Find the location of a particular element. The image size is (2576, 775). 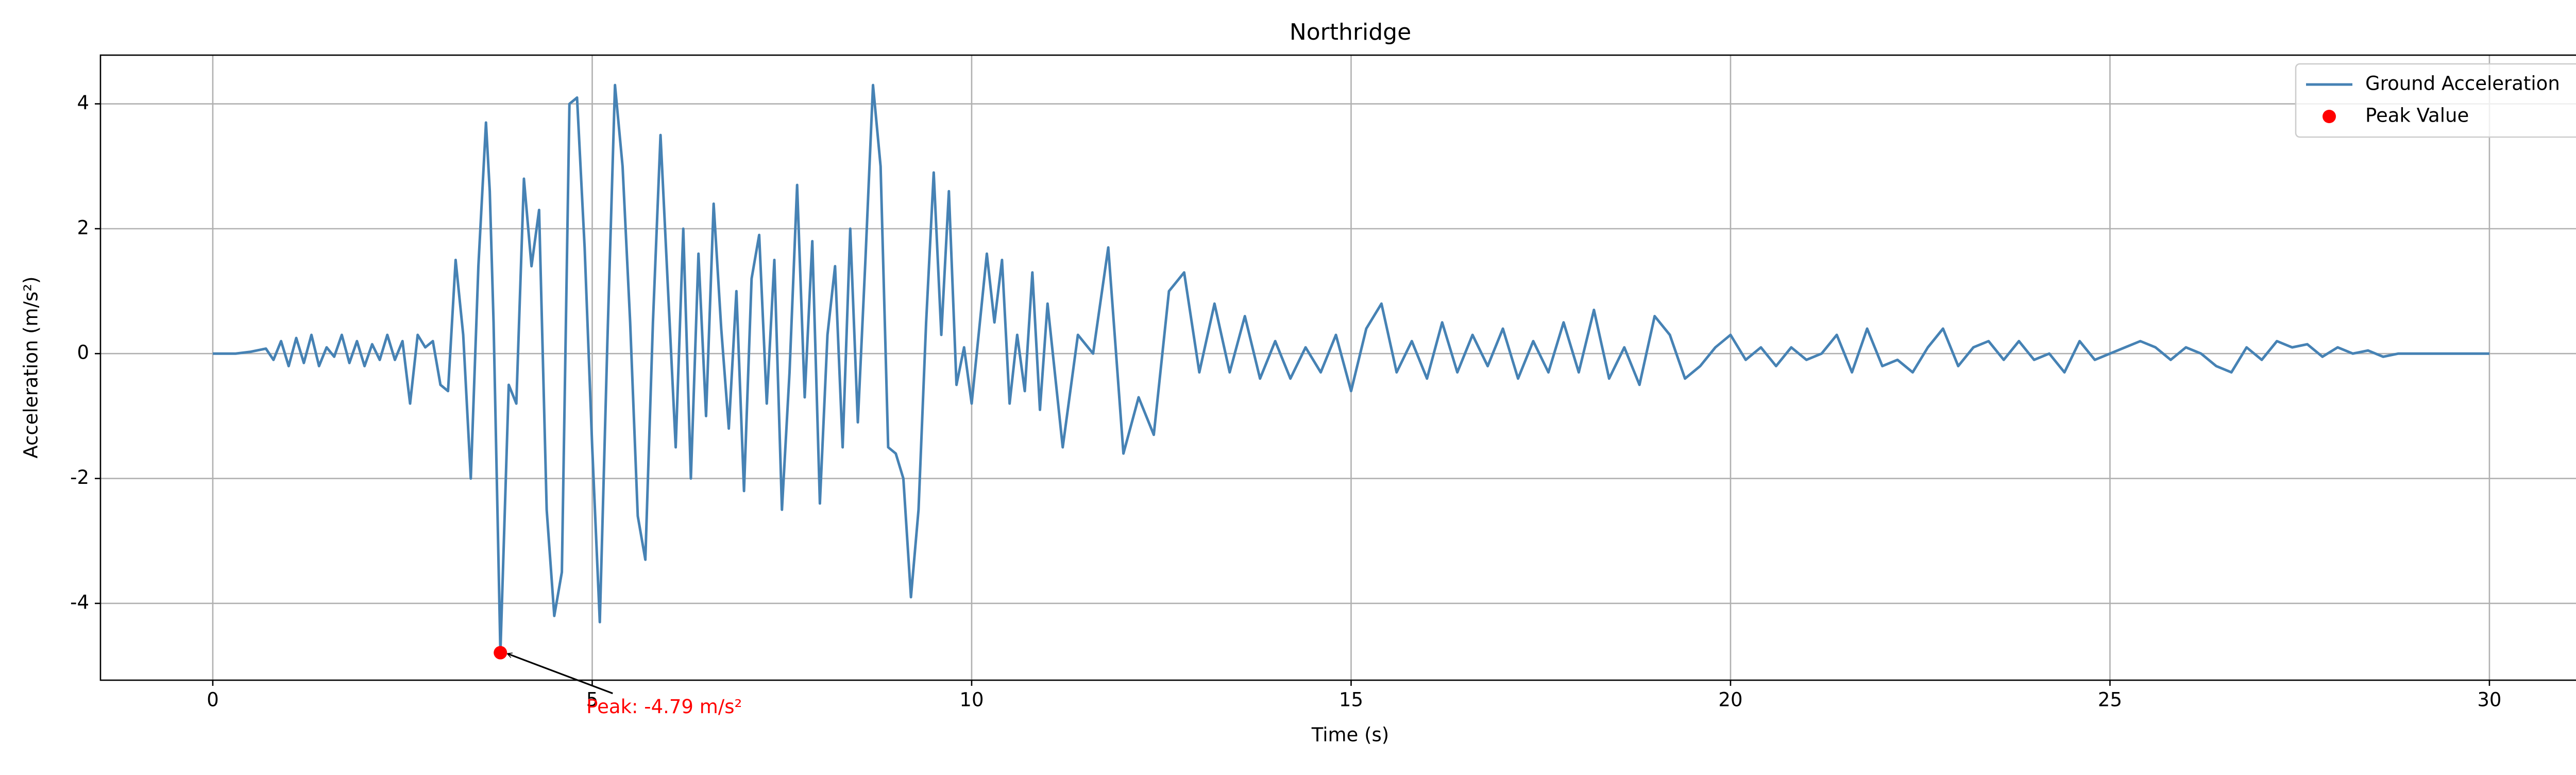

y-tick-label: 4 is located at coordinates (83, 103).